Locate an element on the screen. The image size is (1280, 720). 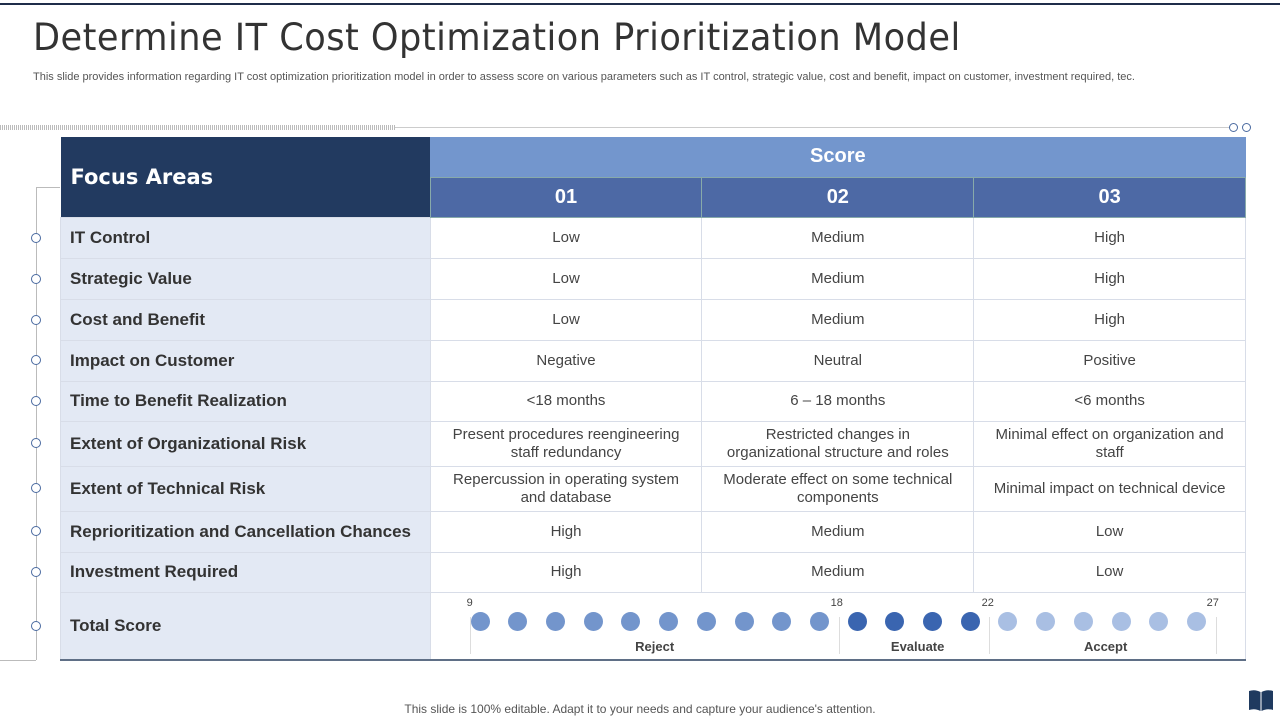
score-header: Score is located at coordinates (838, 157).